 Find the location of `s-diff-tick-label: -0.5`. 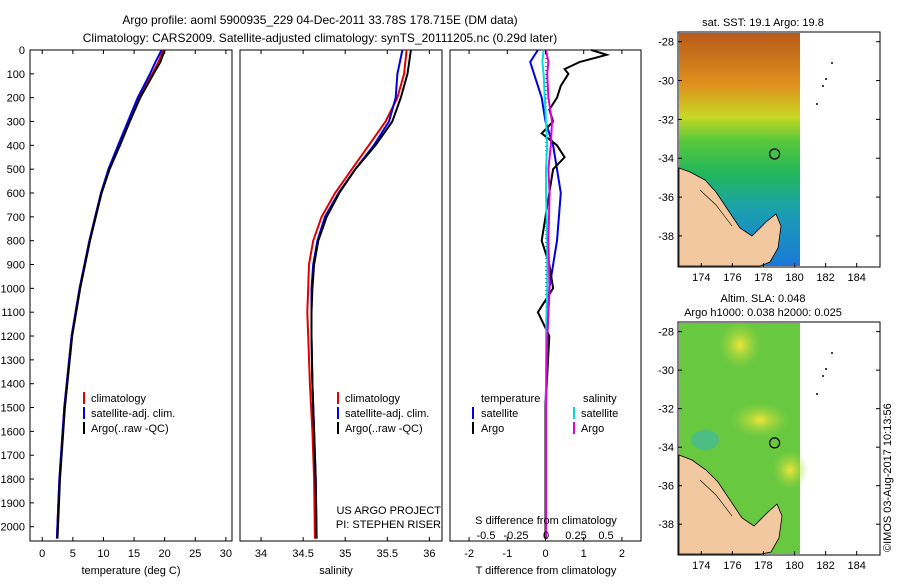

s-diff-tick-label: -0.5 is located at coordinates (486, 536).